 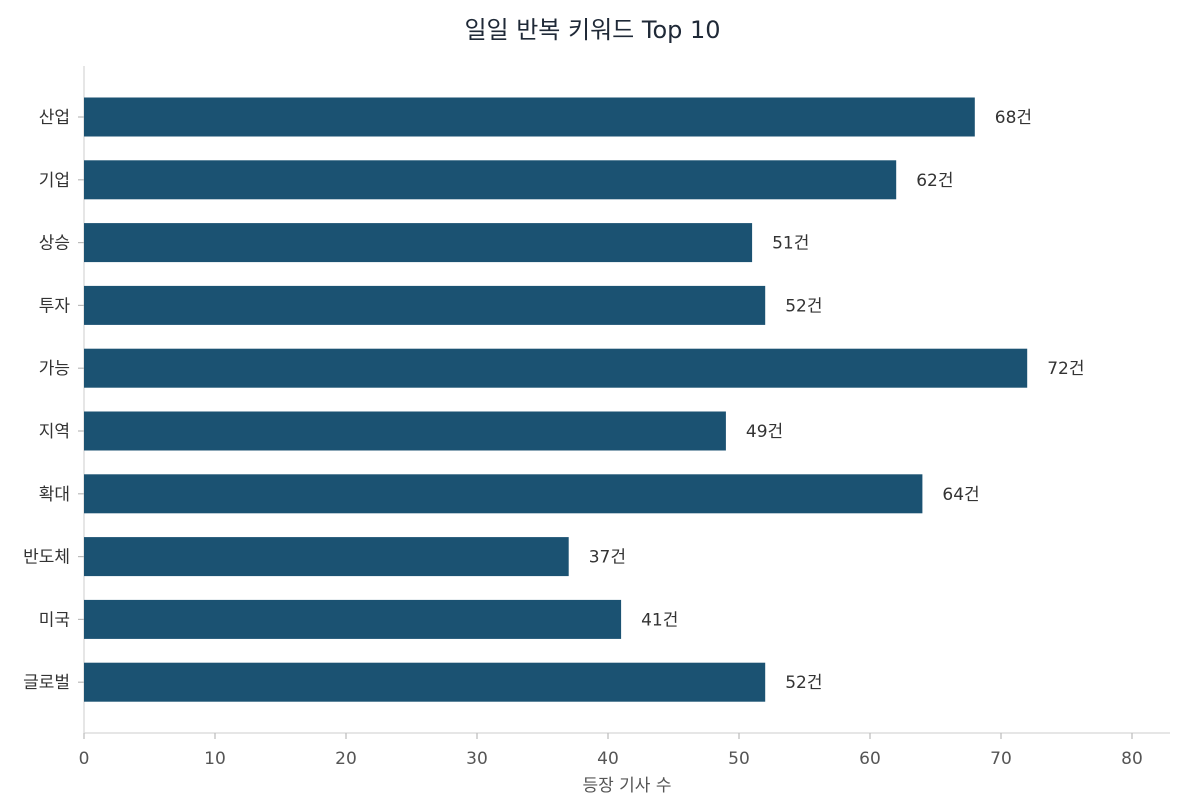 I want to click on y-tick-label: 반도체, so click(x=46, y=558).